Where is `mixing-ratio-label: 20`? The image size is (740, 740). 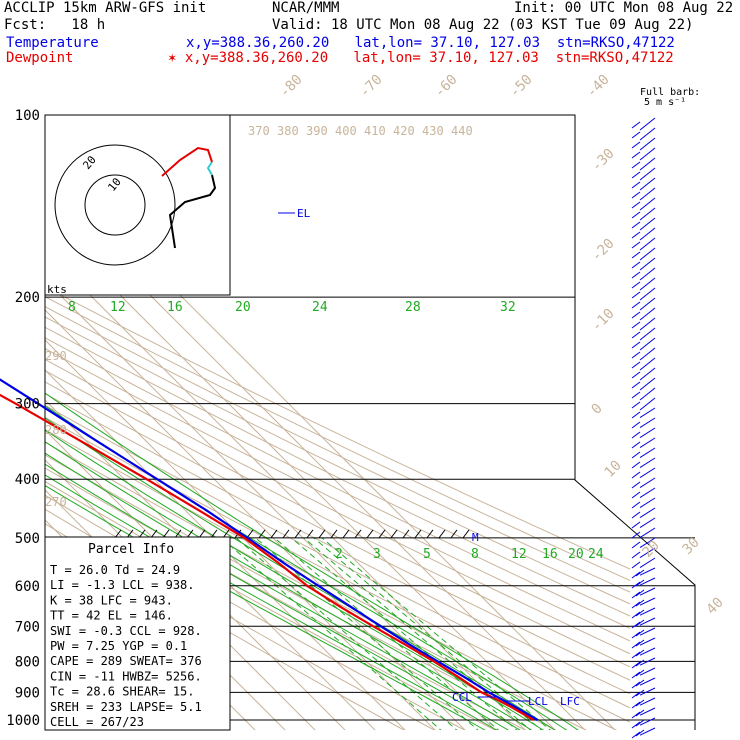 mixing-ratio-label: 20 is located at coordinates (243, 307).